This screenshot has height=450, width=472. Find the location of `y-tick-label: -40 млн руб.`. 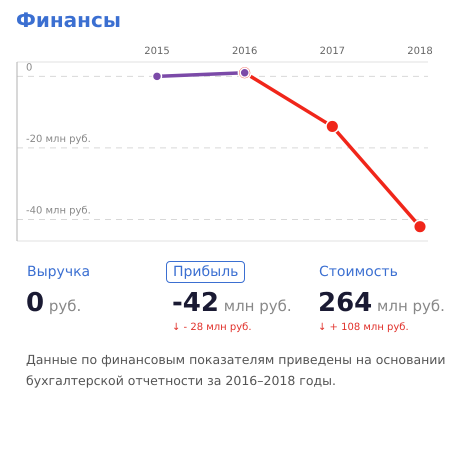

y-tick-label: -40 млн руб. is located at coordinates (58, 211).